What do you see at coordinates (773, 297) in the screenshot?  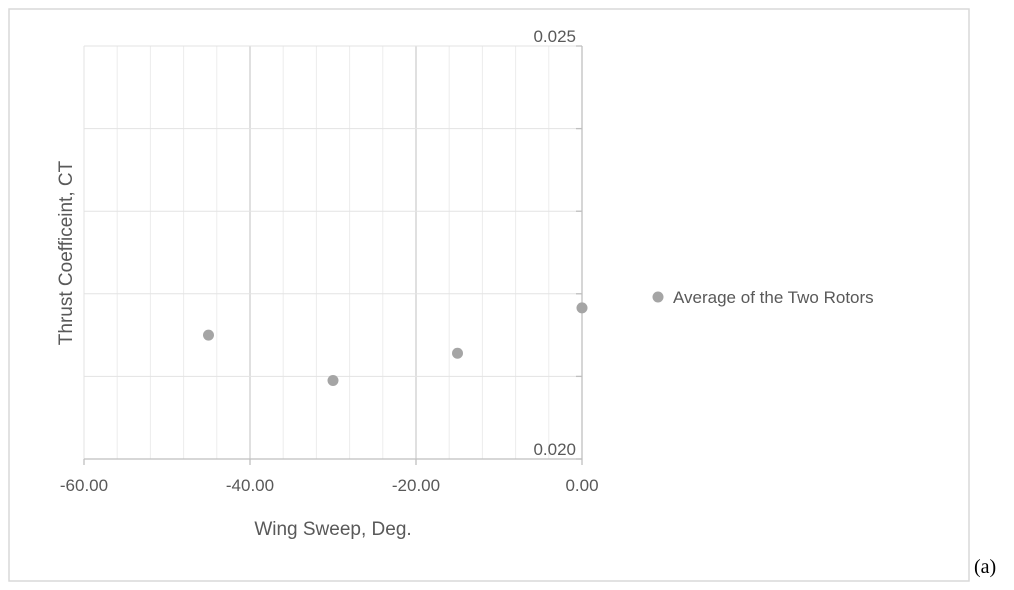 I see `legend-entry-label: Average of the Two Rotors` at bounding box center [773, 297].